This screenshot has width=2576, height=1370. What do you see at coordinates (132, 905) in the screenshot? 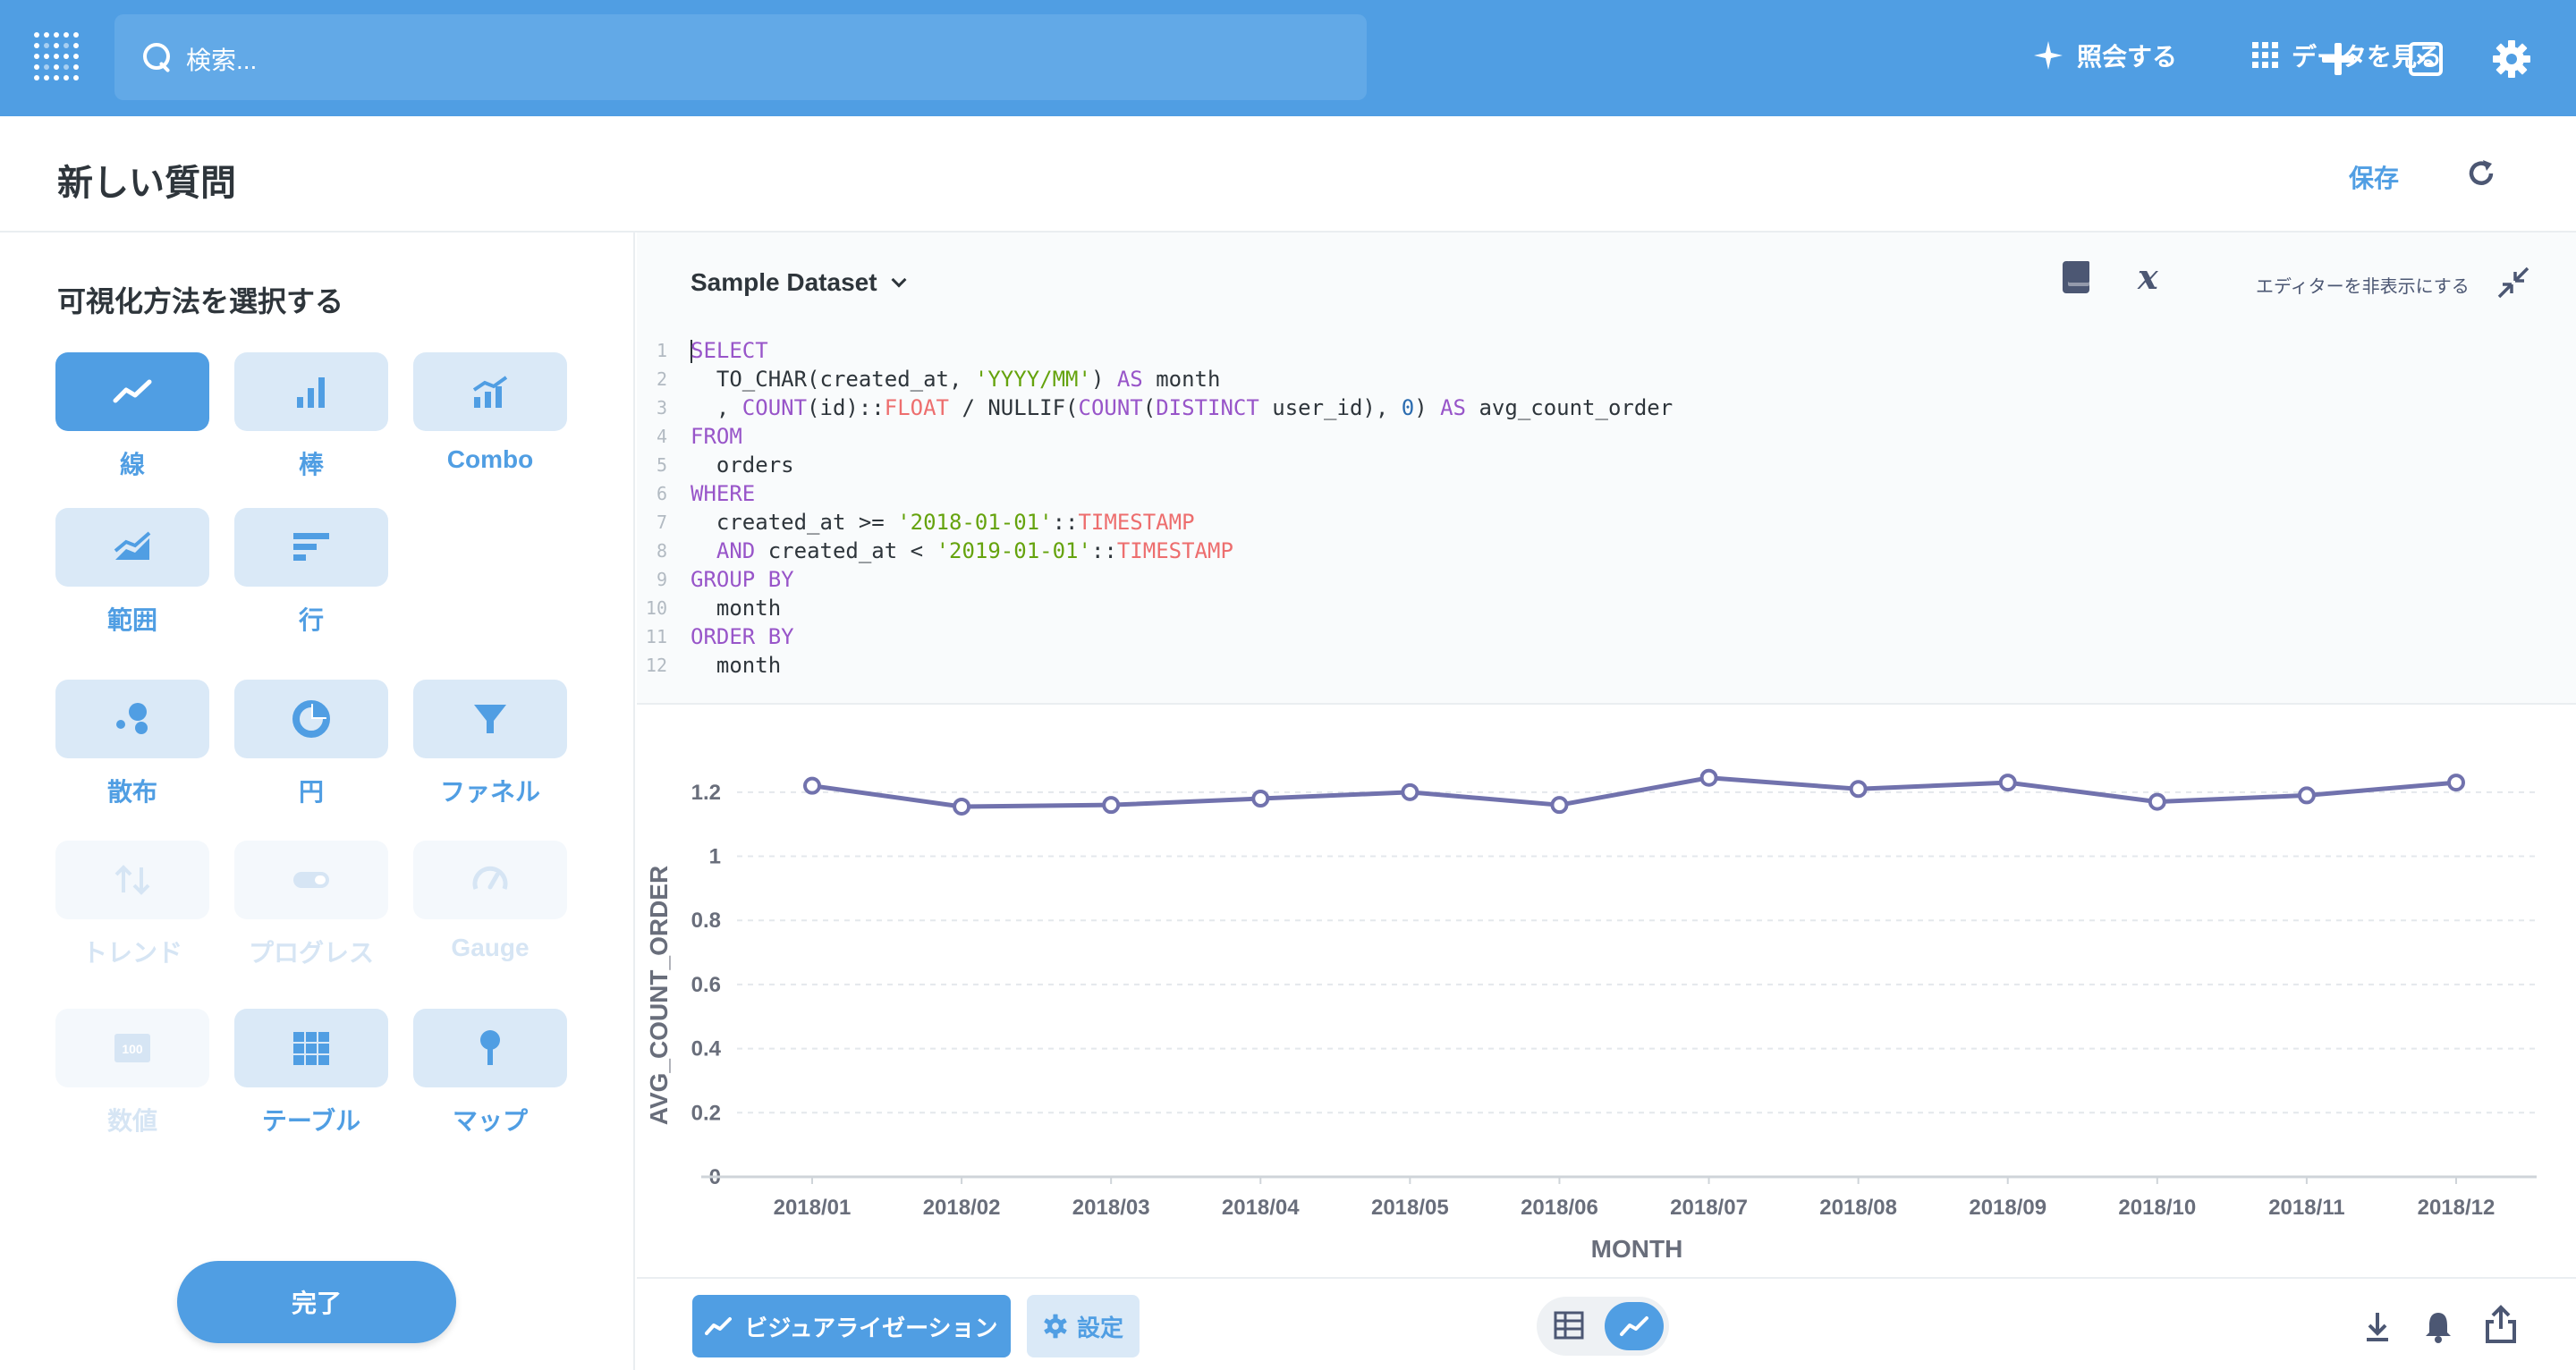
I see `viz-option: トレンド` at bounding box center [132, 905].